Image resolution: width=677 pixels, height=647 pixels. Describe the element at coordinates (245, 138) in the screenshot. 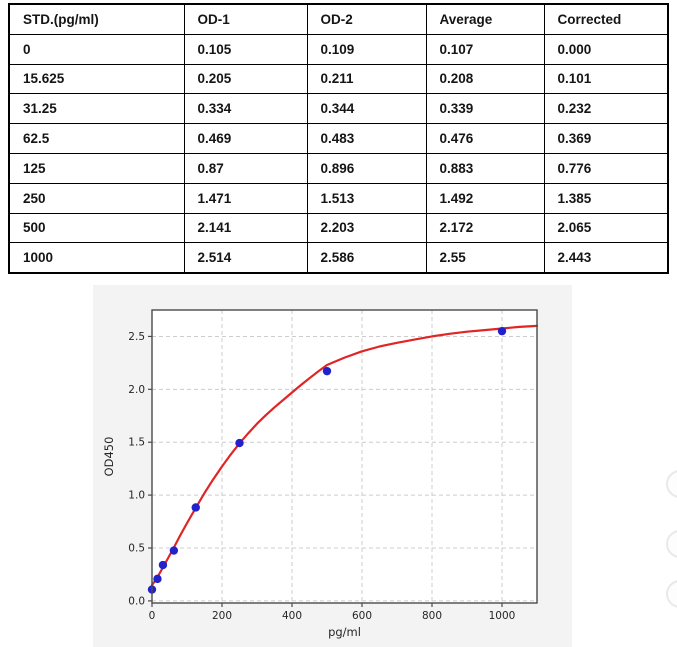

I see `table-cell: 0.469` at that location.